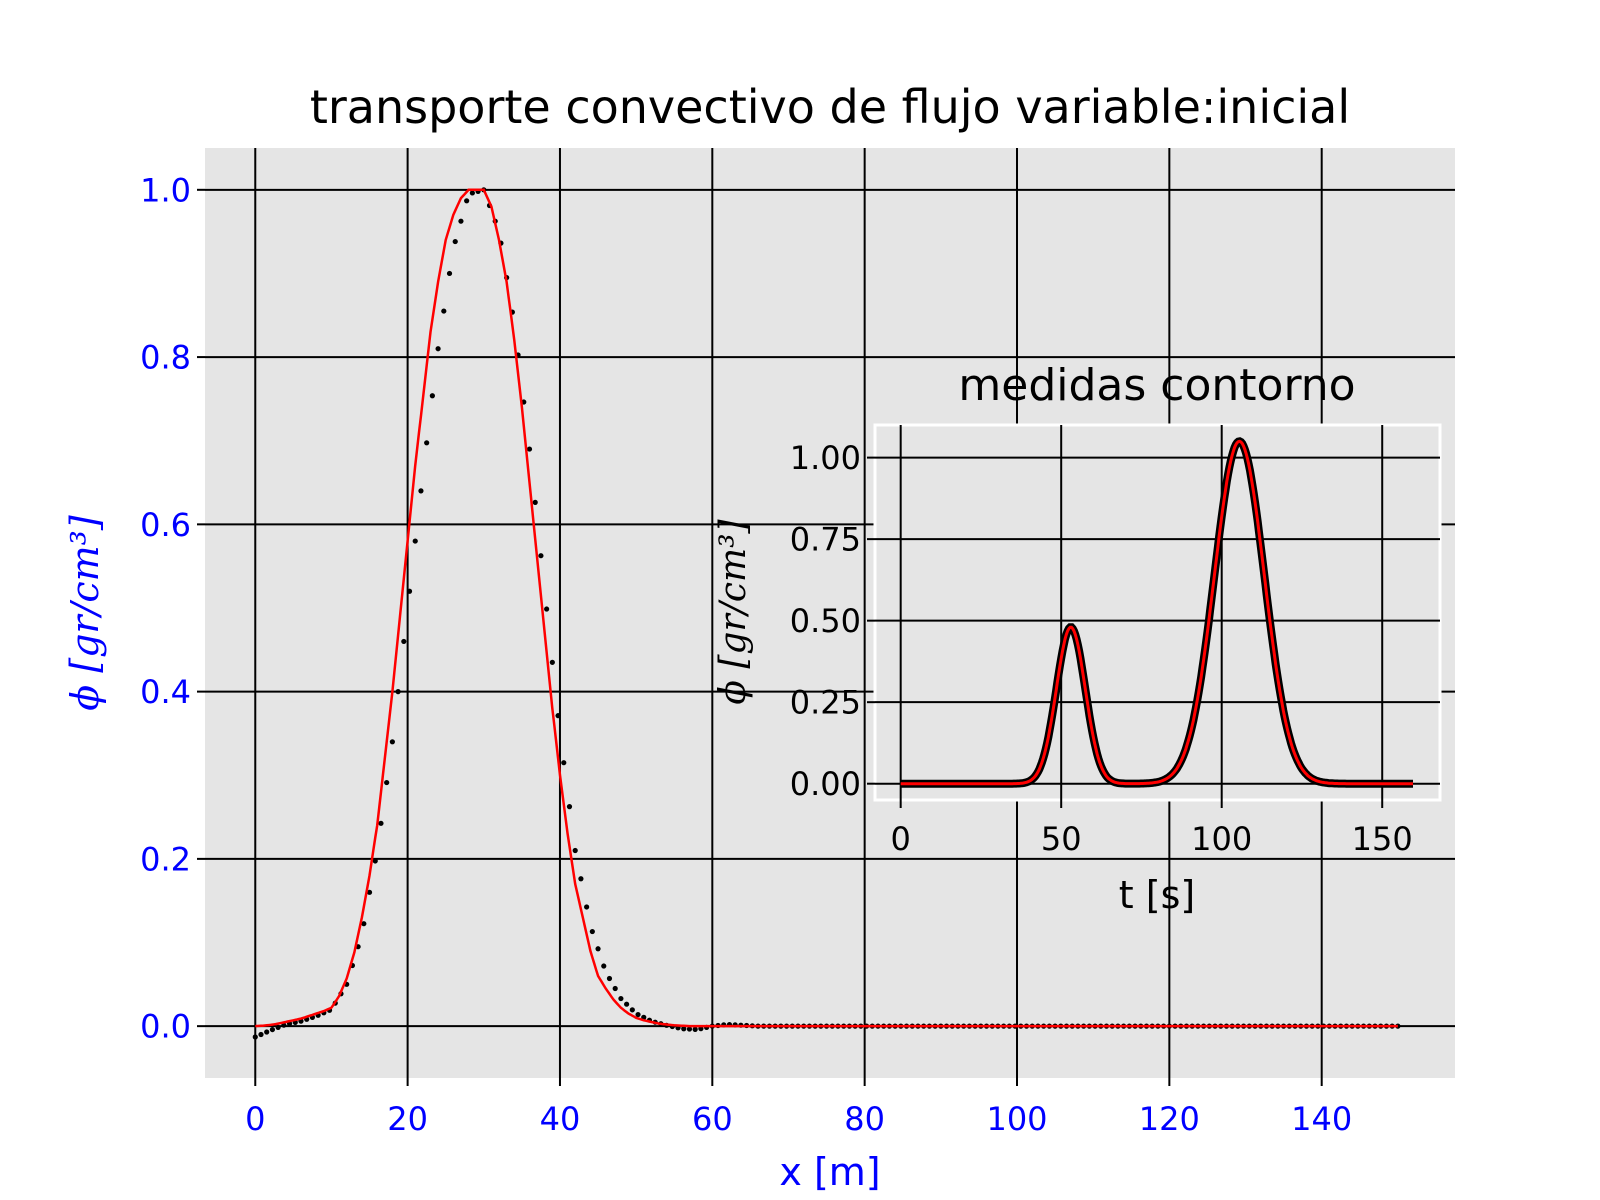  What do you see at coordinates (1321, 1119) in the screenshot?
I see `x-tick-label: 140` at bounding box center [1321, 1119].